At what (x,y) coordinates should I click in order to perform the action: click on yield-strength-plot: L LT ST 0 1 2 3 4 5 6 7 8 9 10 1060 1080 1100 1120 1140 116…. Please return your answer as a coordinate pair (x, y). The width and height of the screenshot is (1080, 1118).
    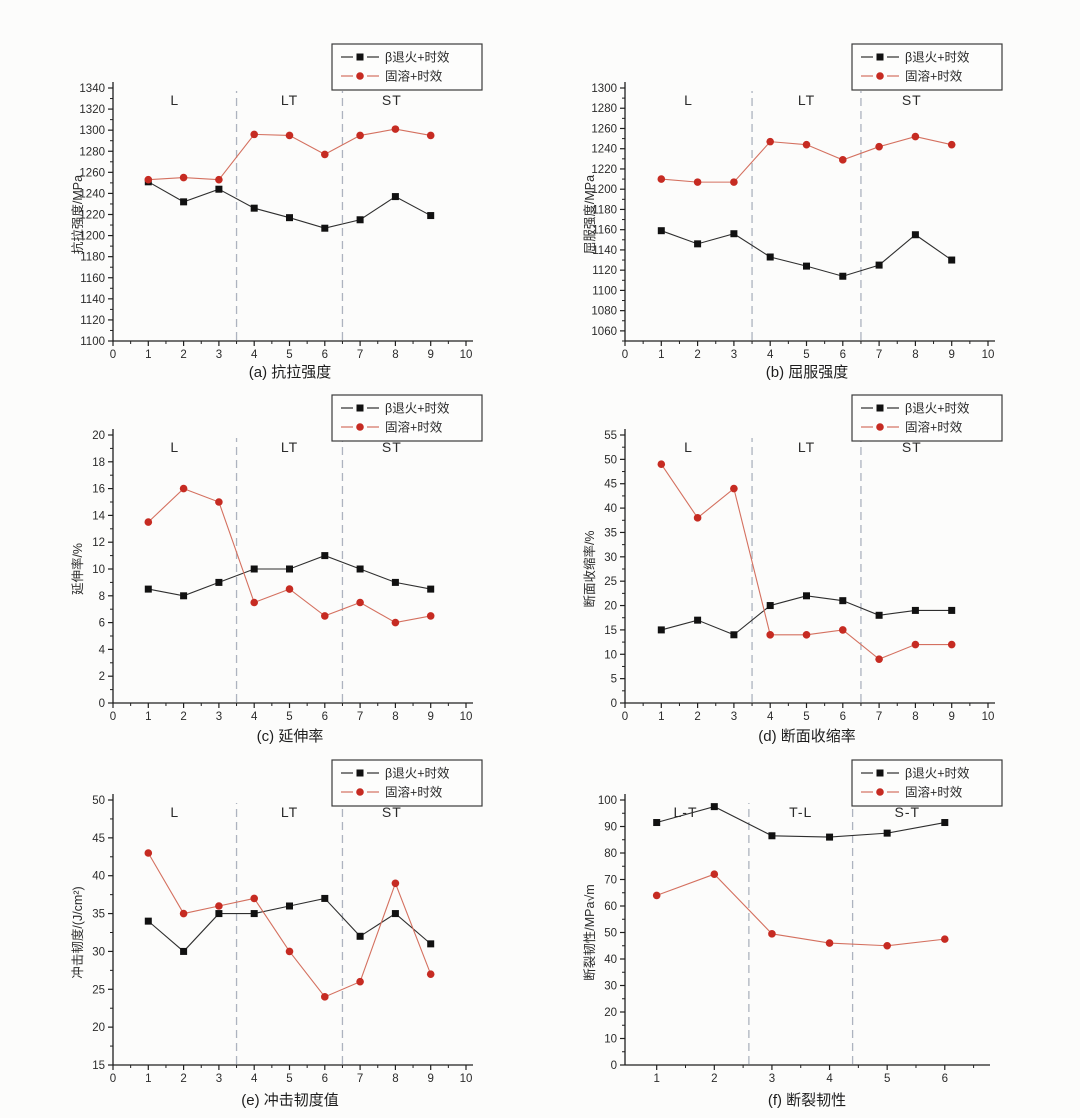
    Looking at the image, I should click on (792, 202).